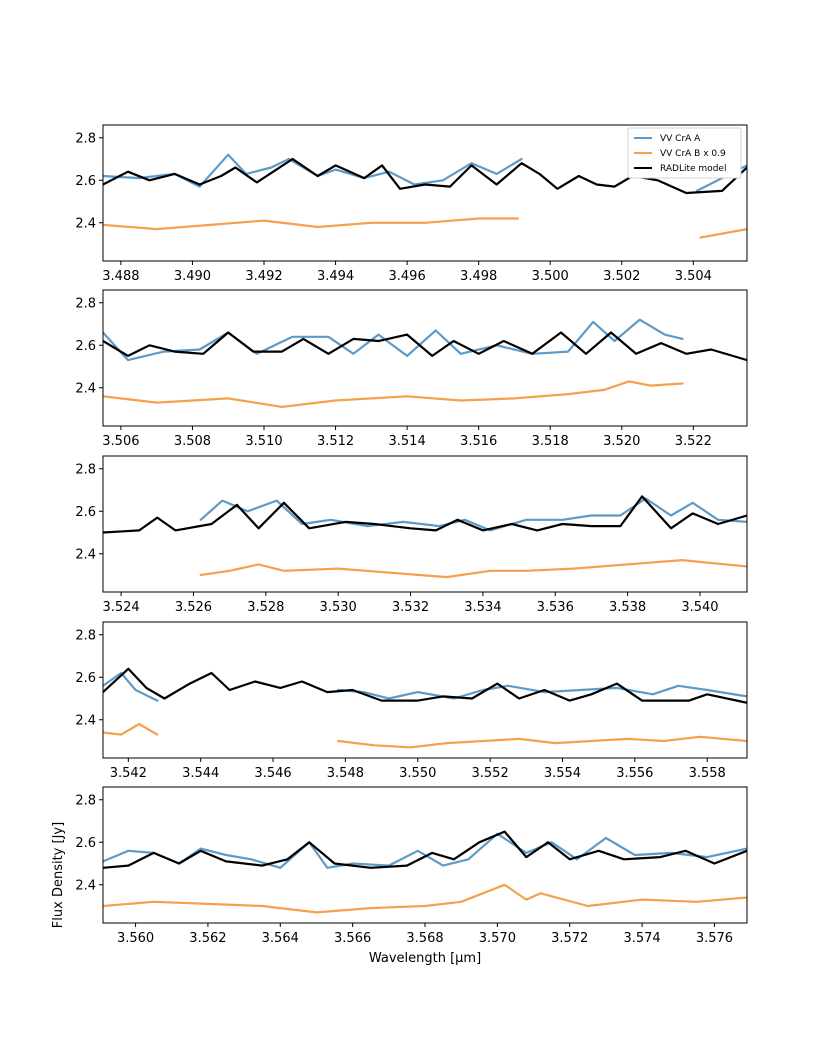 This screenshot has width=830, height=1038. What do you see at coordinates (200, 773) in the screenshot?
I see `x-tick-label: 3.544` at bounding box center [200, 773].